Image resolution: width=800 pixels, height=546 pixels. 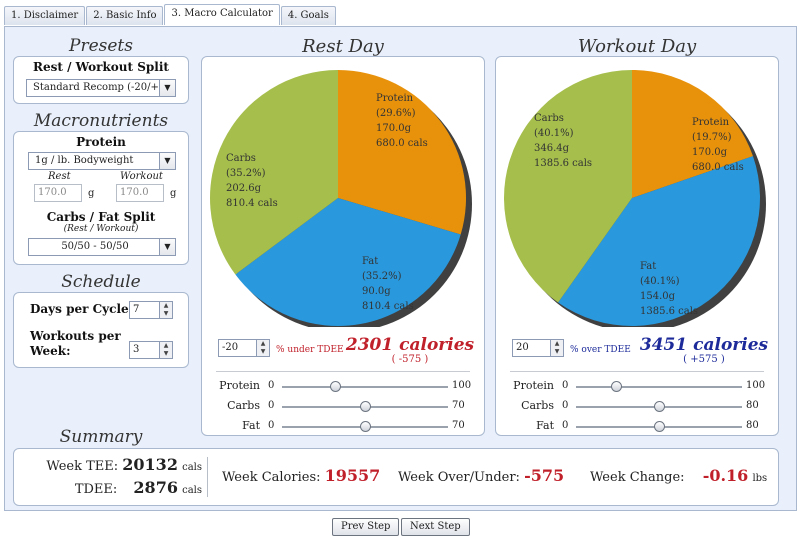 What do you see at coordinates (207, 477) in the screenshot?
I see `summary-divider` at bounding box center [207, 477].